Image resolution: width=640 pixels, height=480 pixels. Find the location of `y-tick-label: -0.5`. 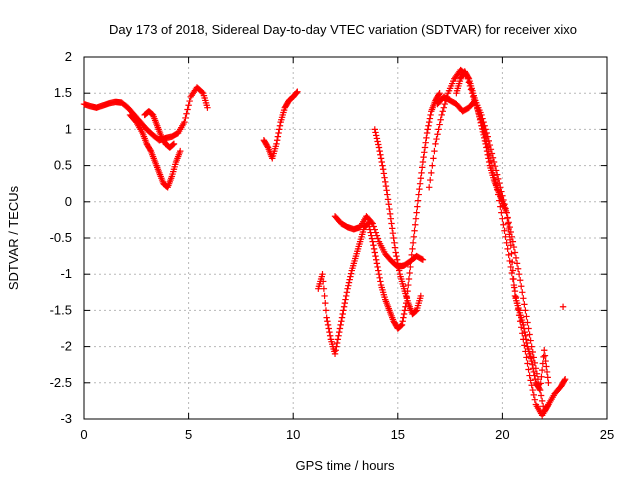

y-tick-label: -0.5 is located at coordinates (61, 237).